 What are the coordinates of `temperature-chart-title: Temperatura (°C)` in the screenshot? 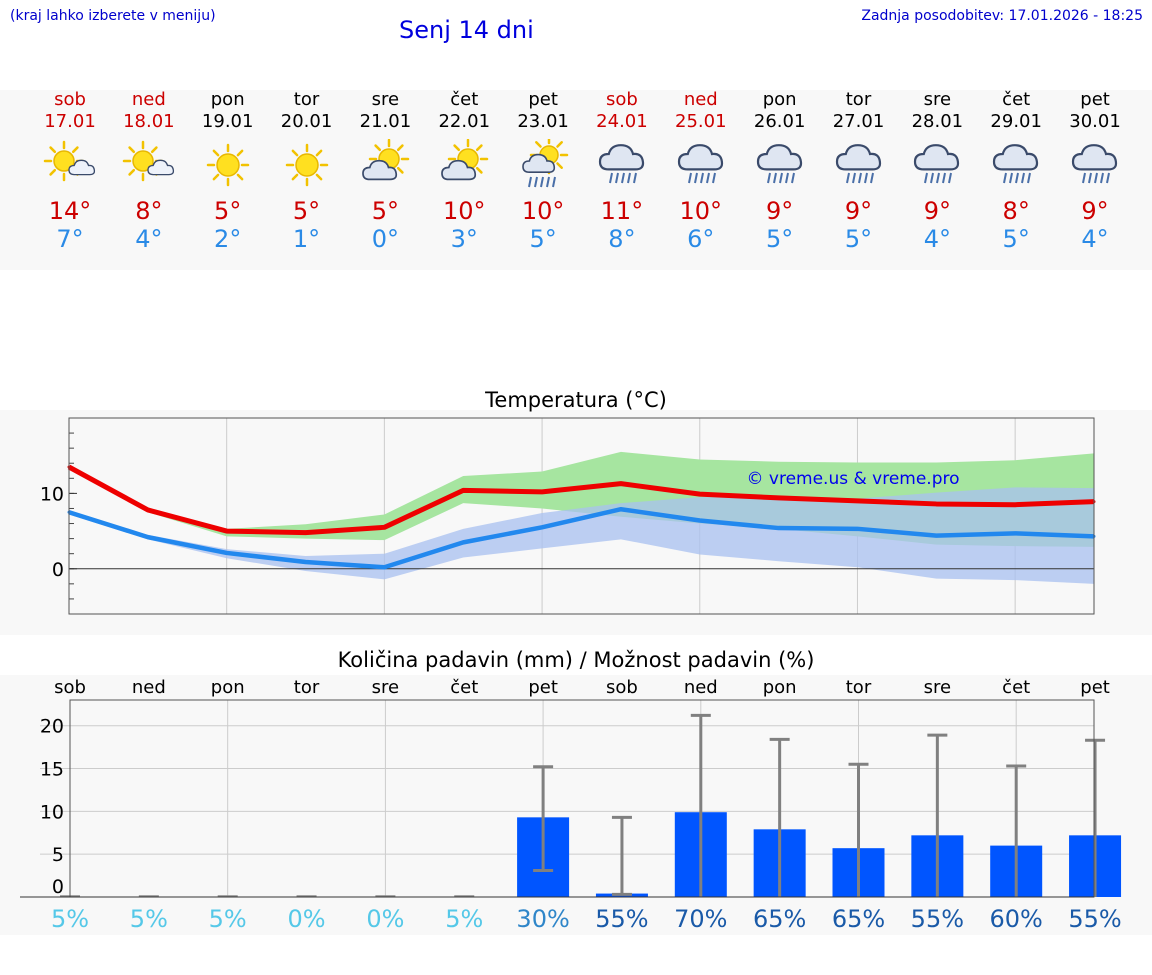 It's located at (576, 400).